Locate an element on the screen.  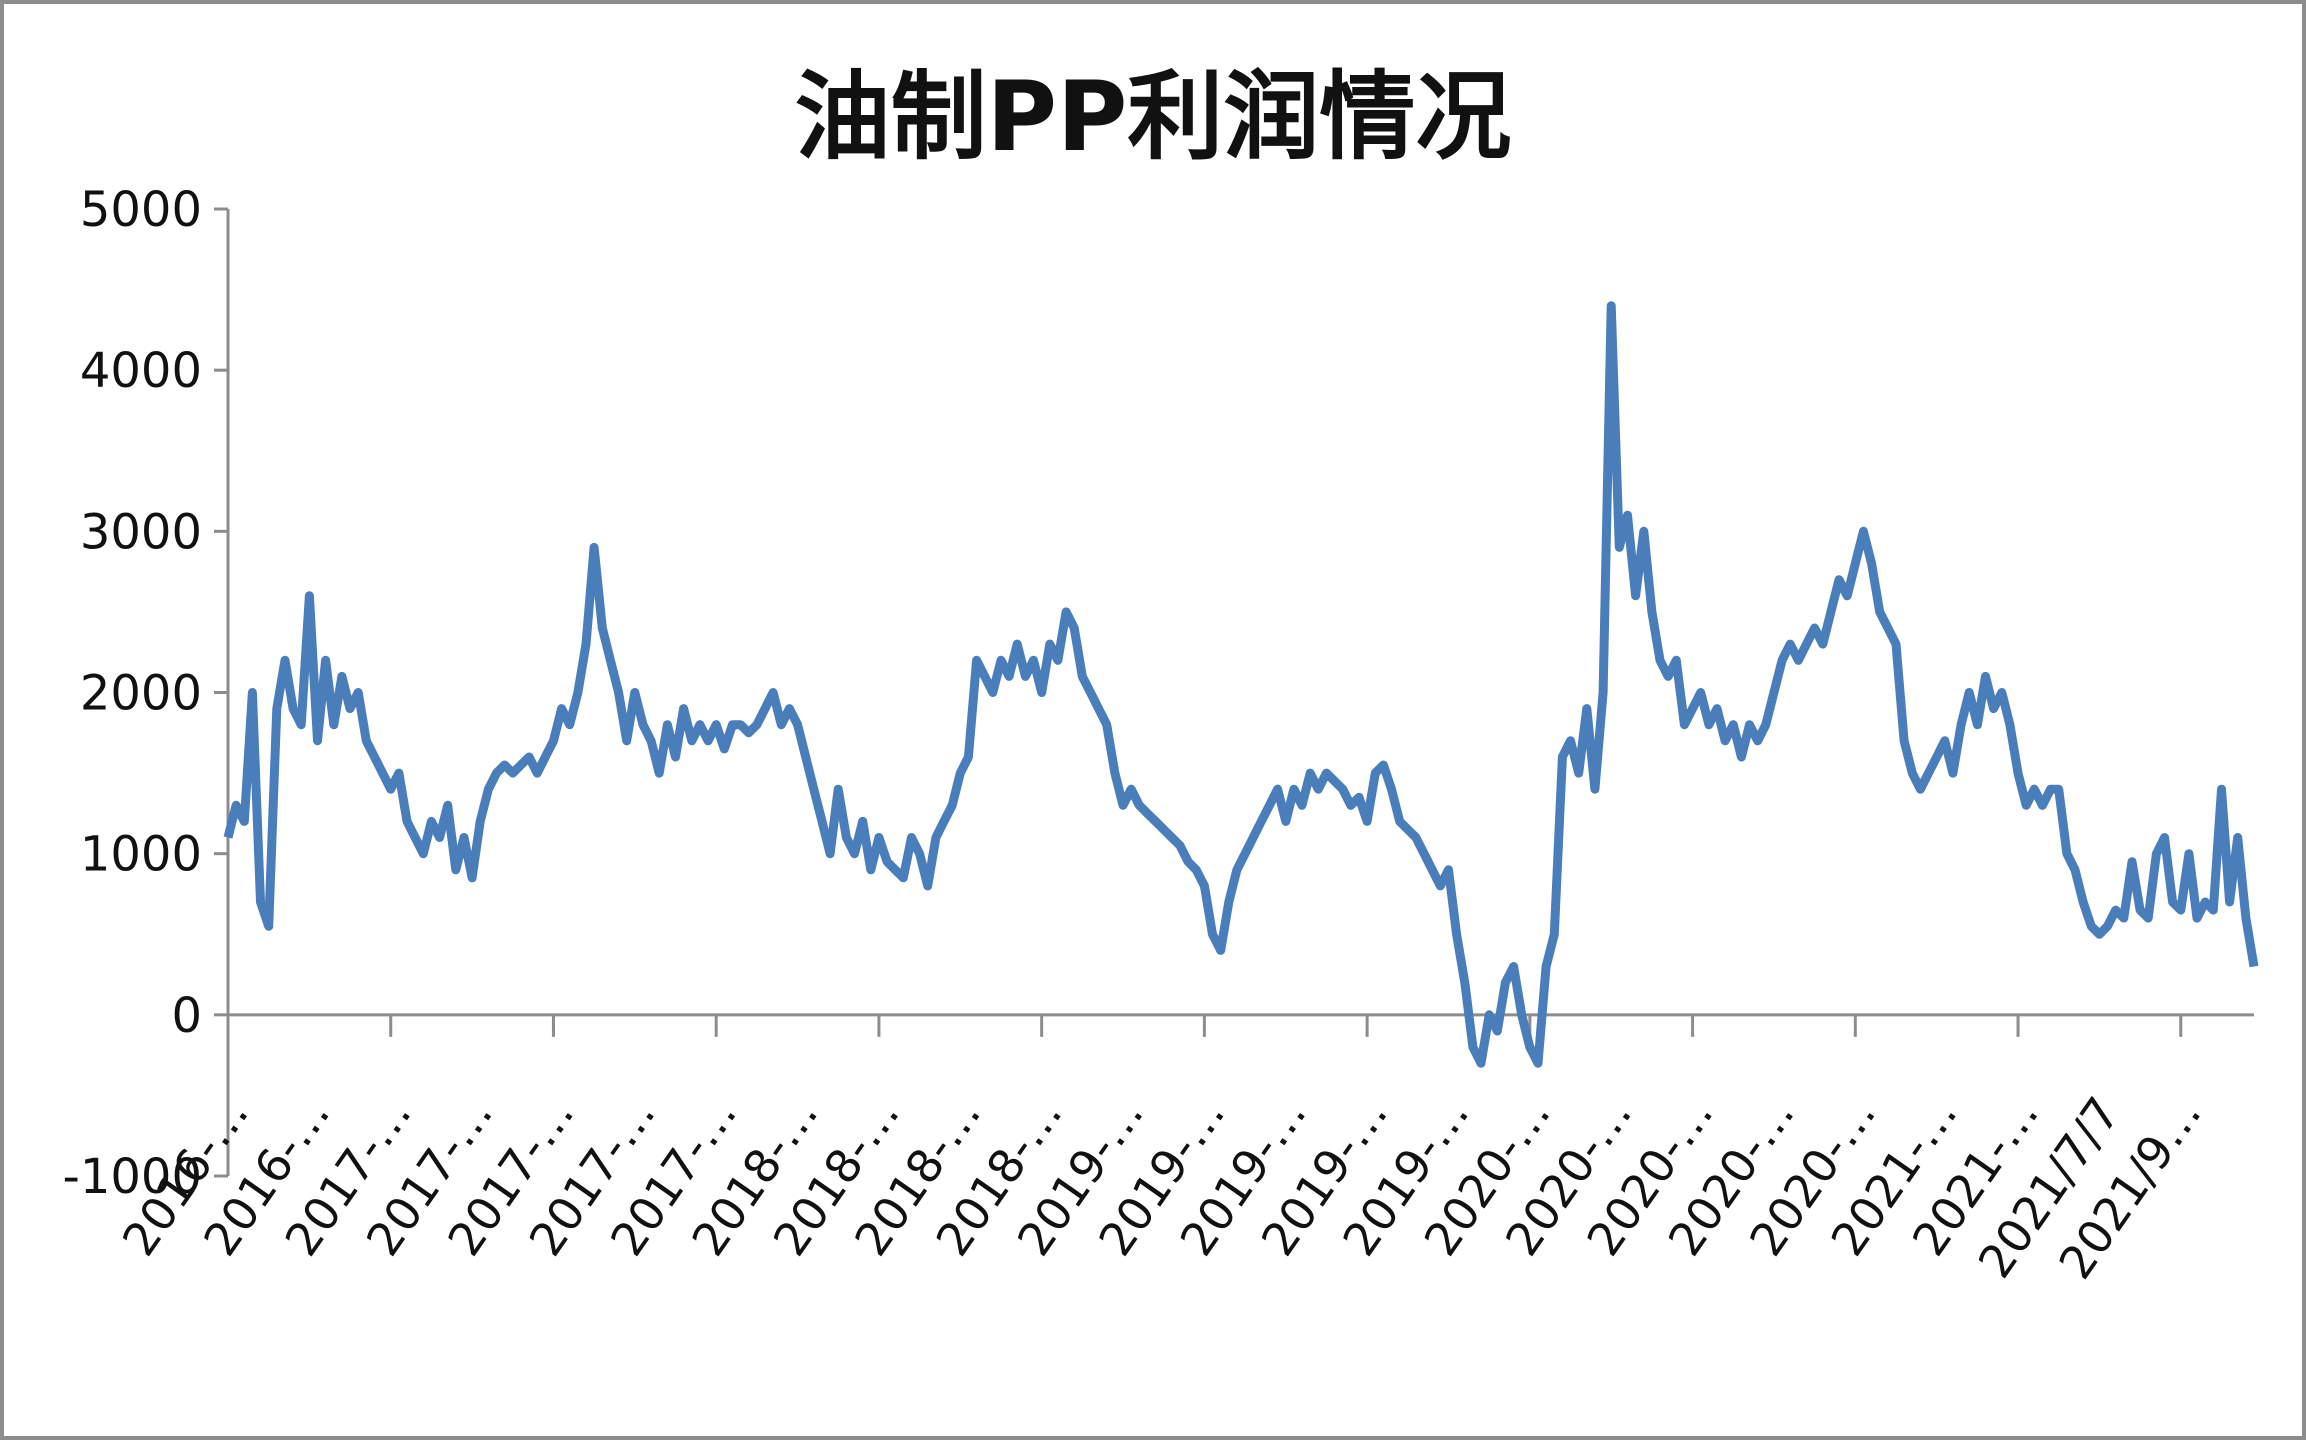
y-tick-label: 3000 is located at coordinates (141, 532).